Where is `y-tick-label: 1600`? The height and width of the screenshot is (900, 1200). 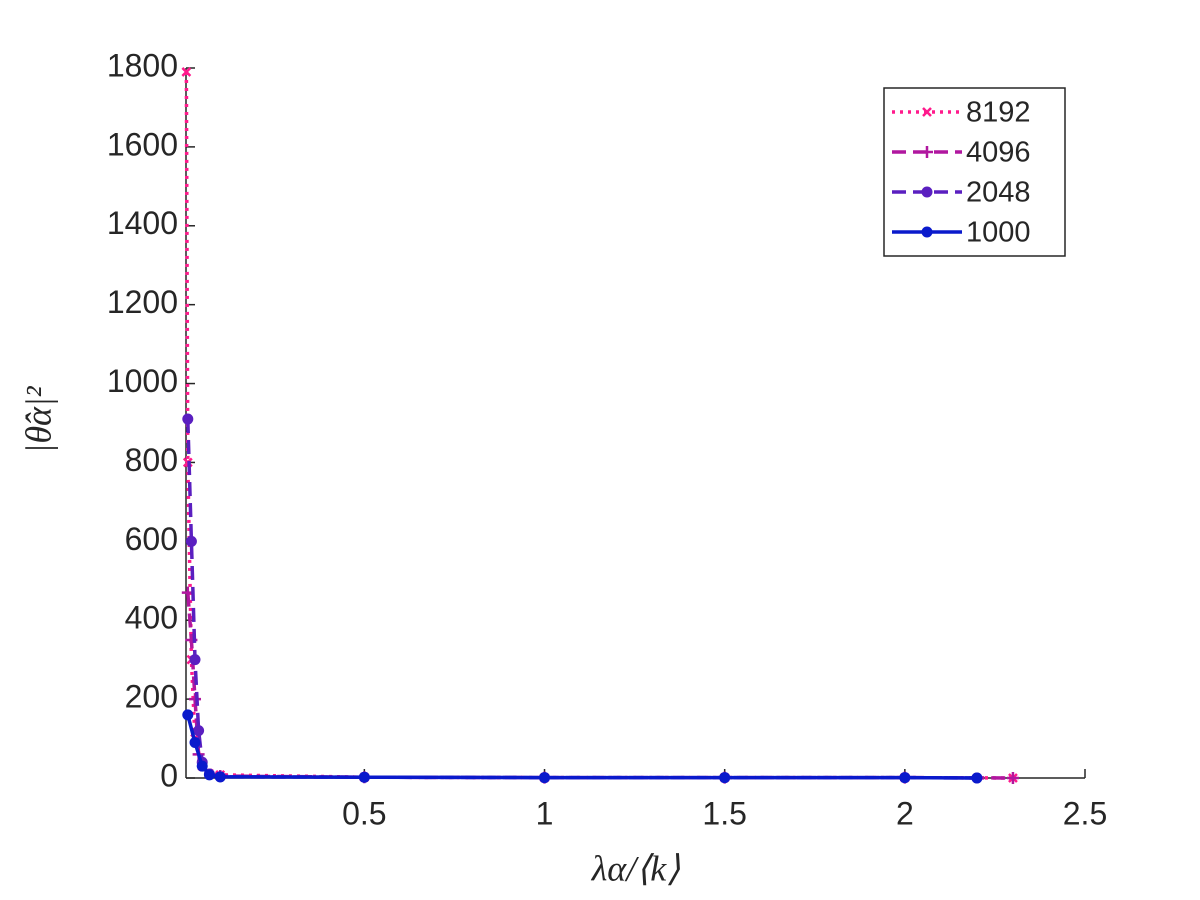 y-tick-label: 1600 is located at coordinates (142, 144).